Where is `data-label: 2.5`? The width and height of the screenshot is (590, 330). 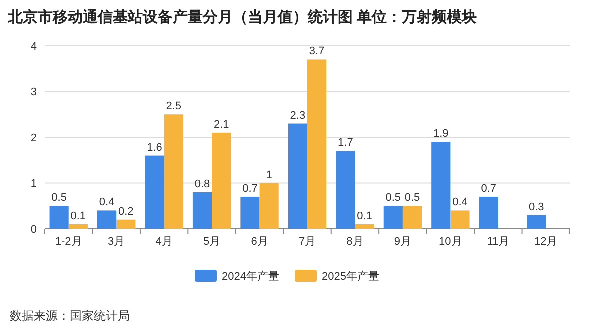 data-label: 2.5 is located at coordinates (174, 106).